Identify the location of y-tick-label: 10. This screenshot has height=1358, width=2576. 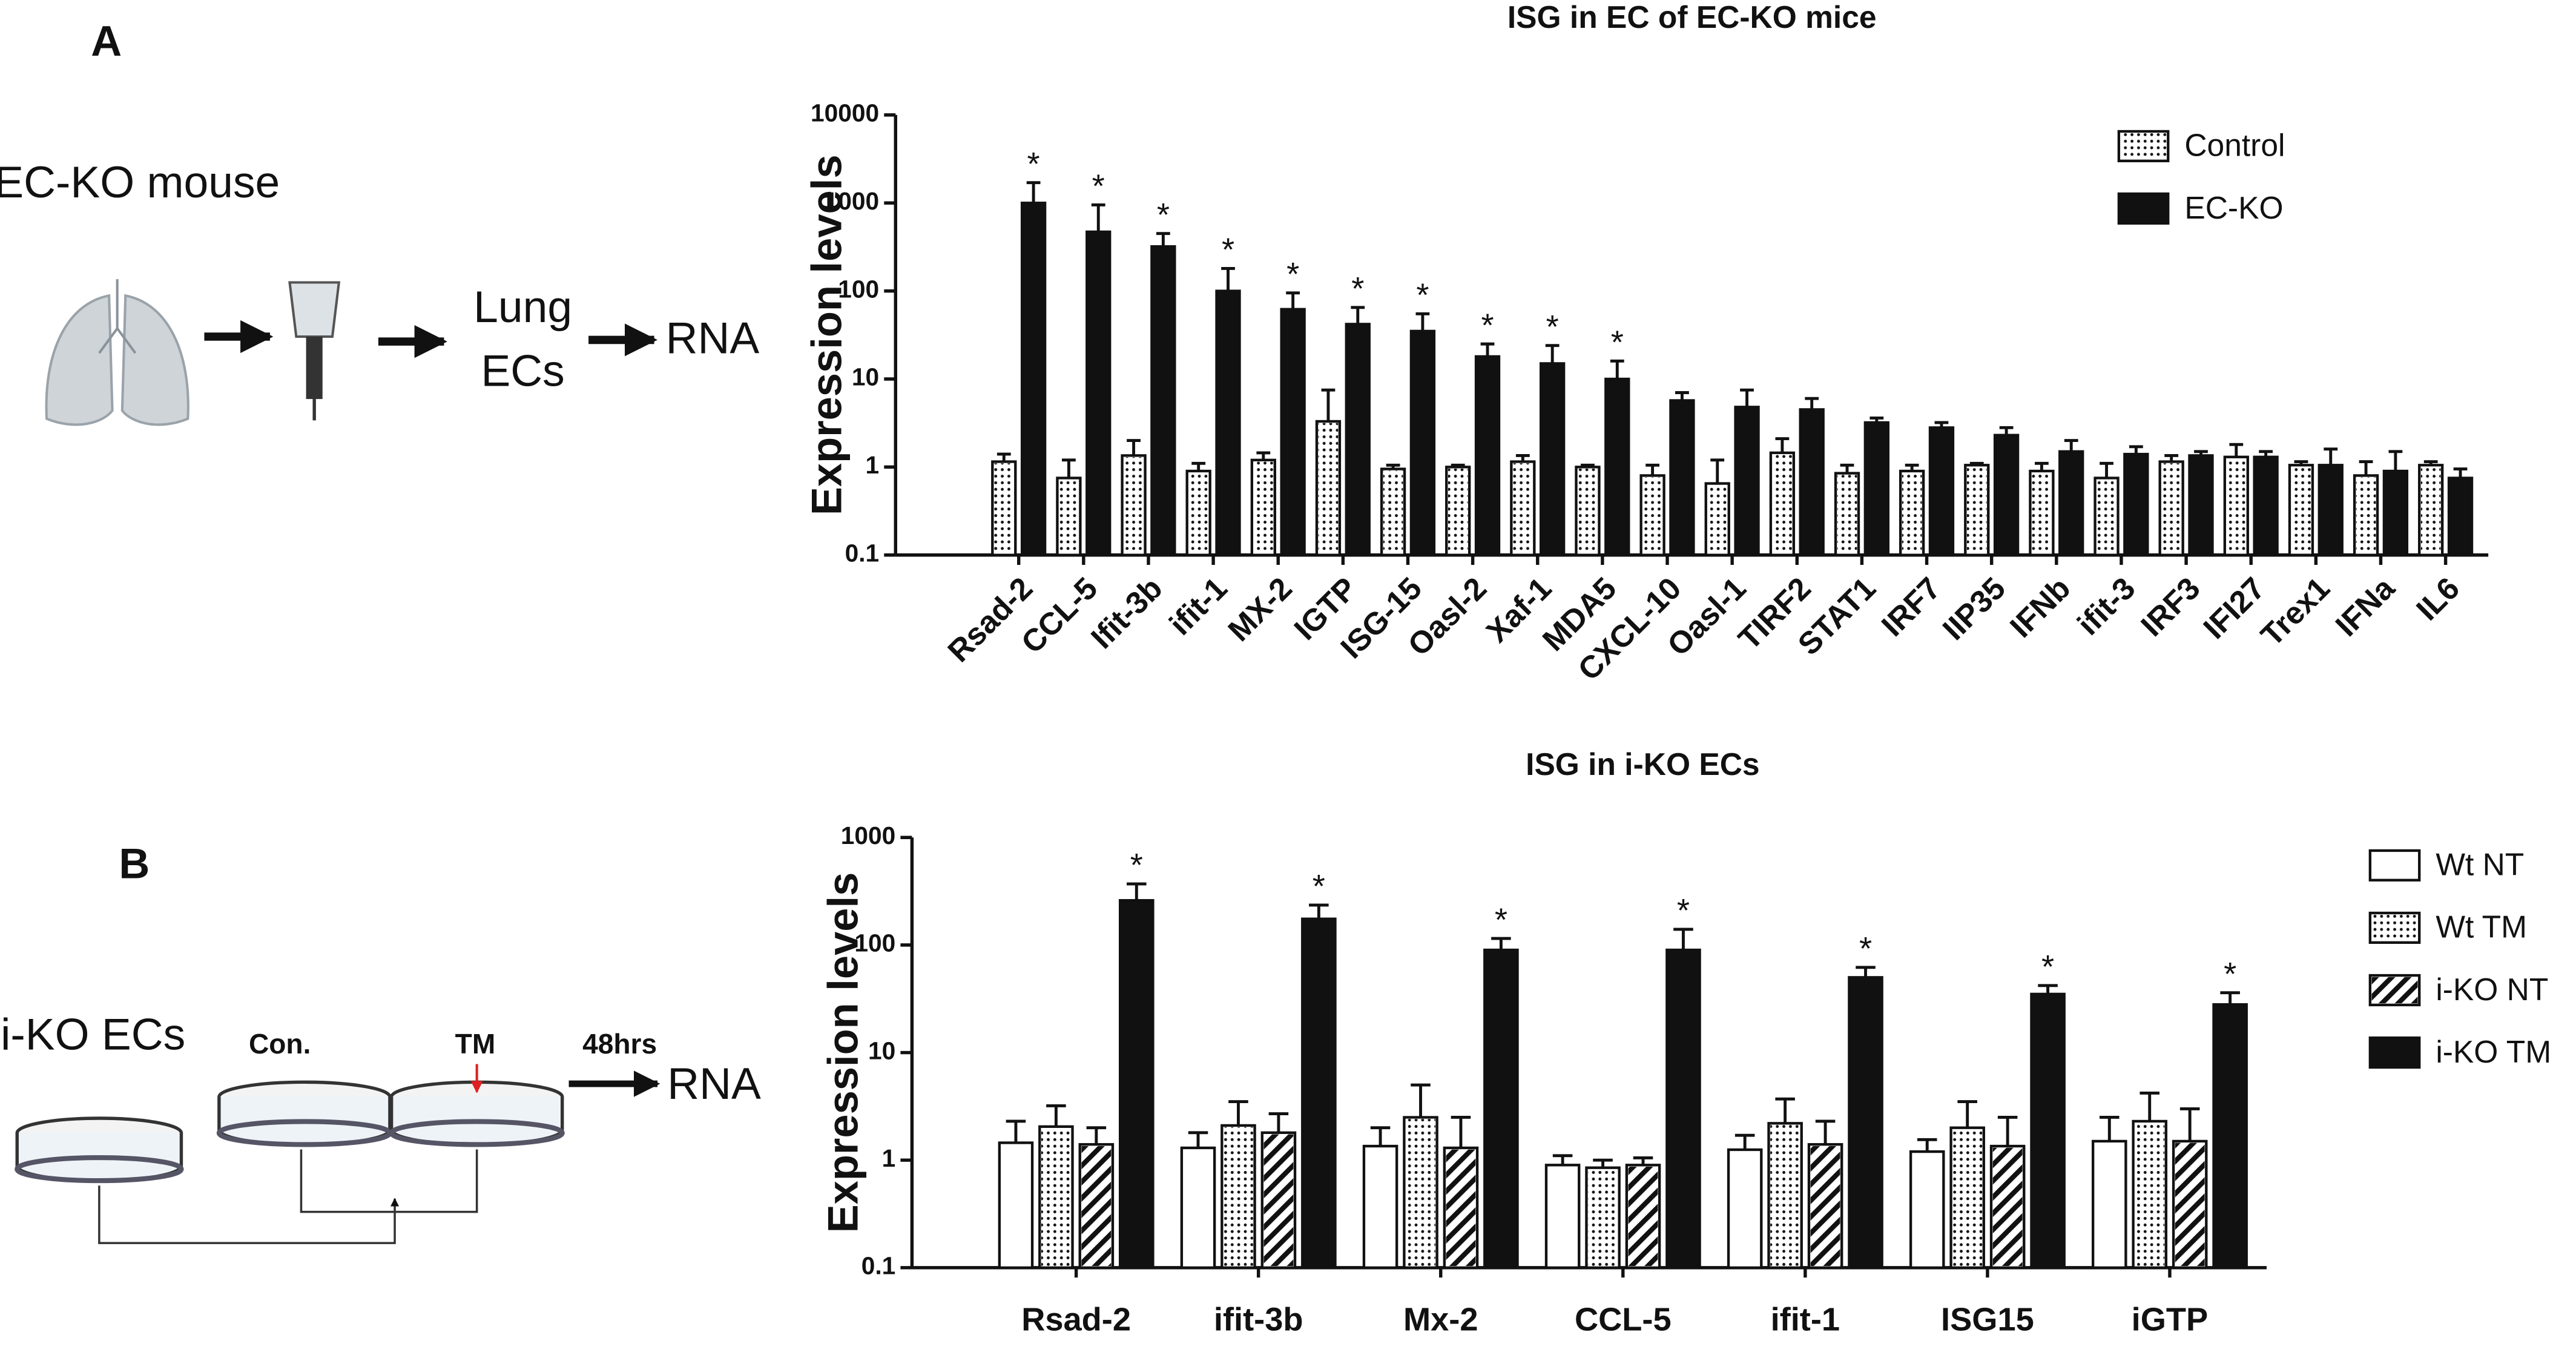
(881, 1050).